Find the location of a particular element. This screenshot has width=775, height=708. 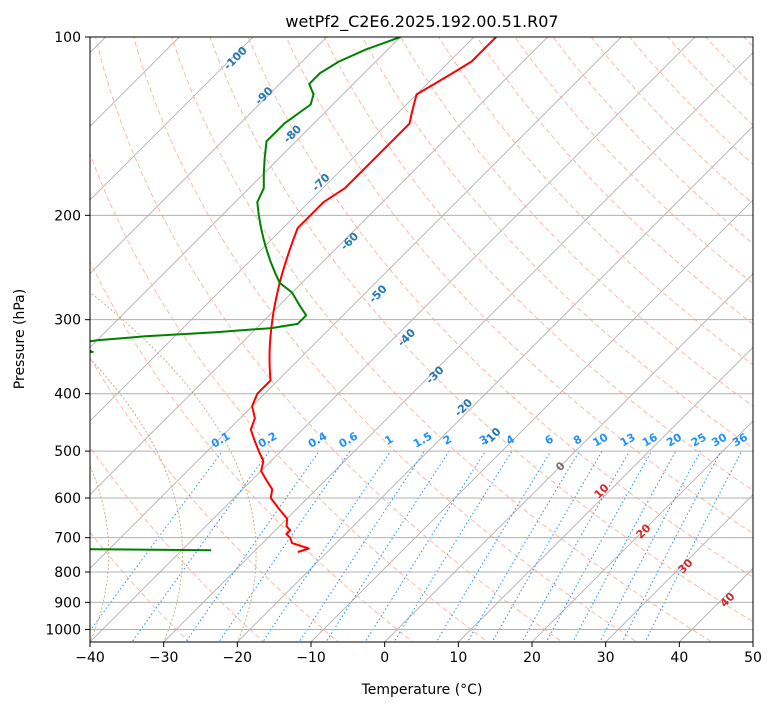

x-tick-label: 30 is located at coordinates (606, 658).